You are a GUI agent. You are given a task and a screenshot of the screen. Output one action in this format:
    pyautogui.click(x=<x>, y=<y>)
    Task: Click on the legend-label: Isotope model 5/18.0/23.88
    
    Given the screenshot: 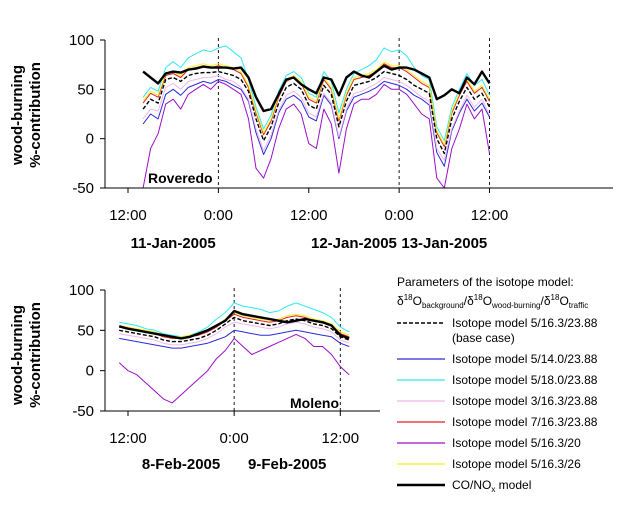 What is the action you would take?
    pyautogui.click(x=525, y=380)
    